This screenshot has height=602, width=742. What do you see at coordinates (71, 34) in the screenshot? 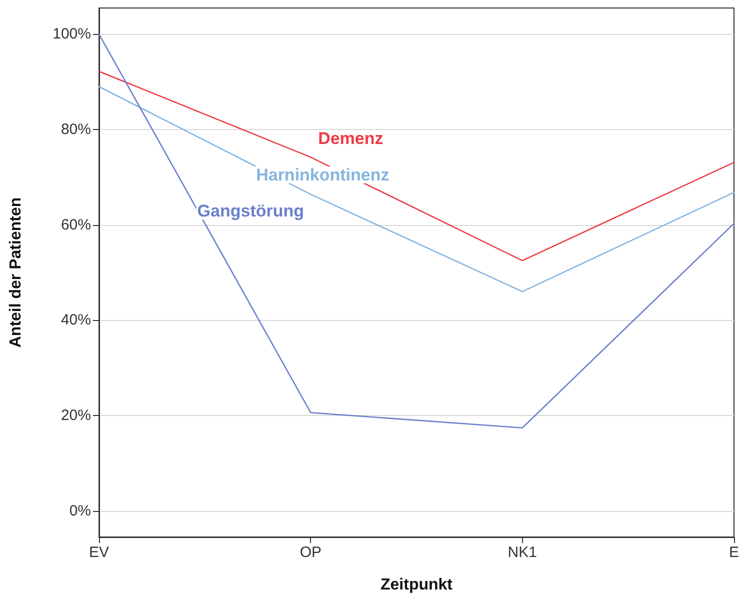
I see `y-tick-label: 100%` at bounding box center [71, 34].